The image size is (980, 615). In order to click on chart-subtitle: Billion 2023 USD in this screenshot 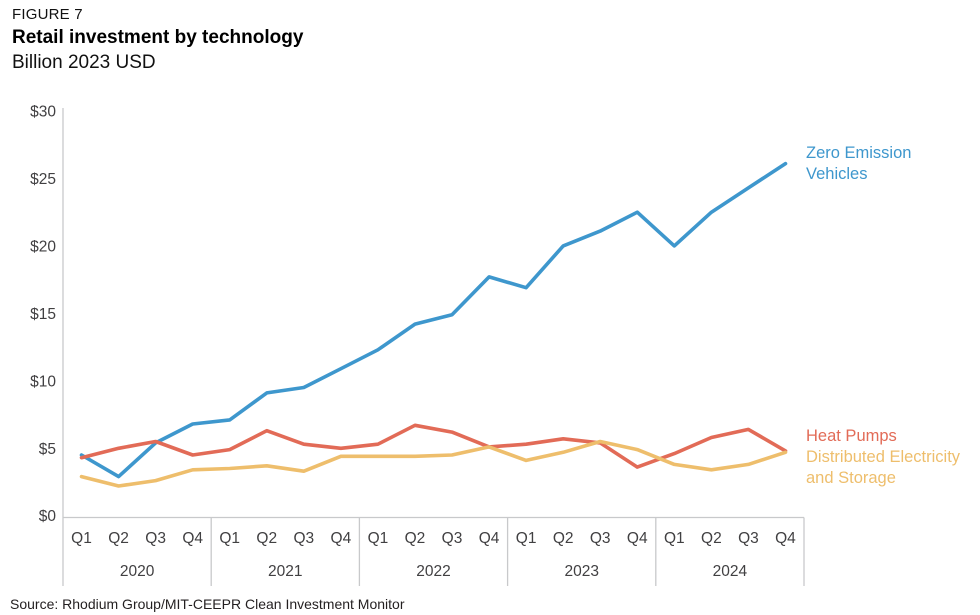, I will do `click(84, 62)`.